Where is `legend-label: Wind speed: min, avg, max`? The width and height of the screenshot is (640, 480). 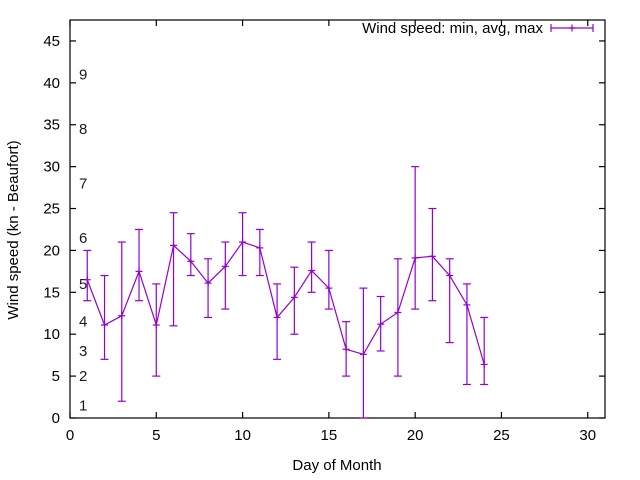 legend-label: Wind speed: min, avg, max is located at coordinates (452, 28).